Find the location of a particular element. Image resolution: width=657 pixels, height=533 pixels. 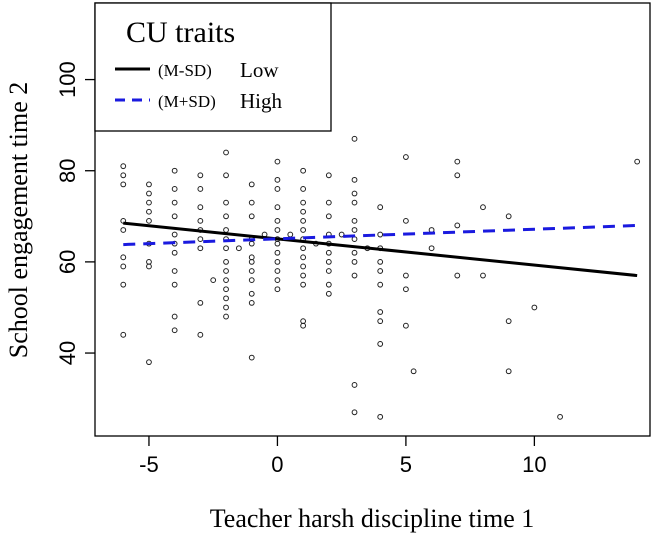

legend-title: CU traits is located at coordinates (180, 32).